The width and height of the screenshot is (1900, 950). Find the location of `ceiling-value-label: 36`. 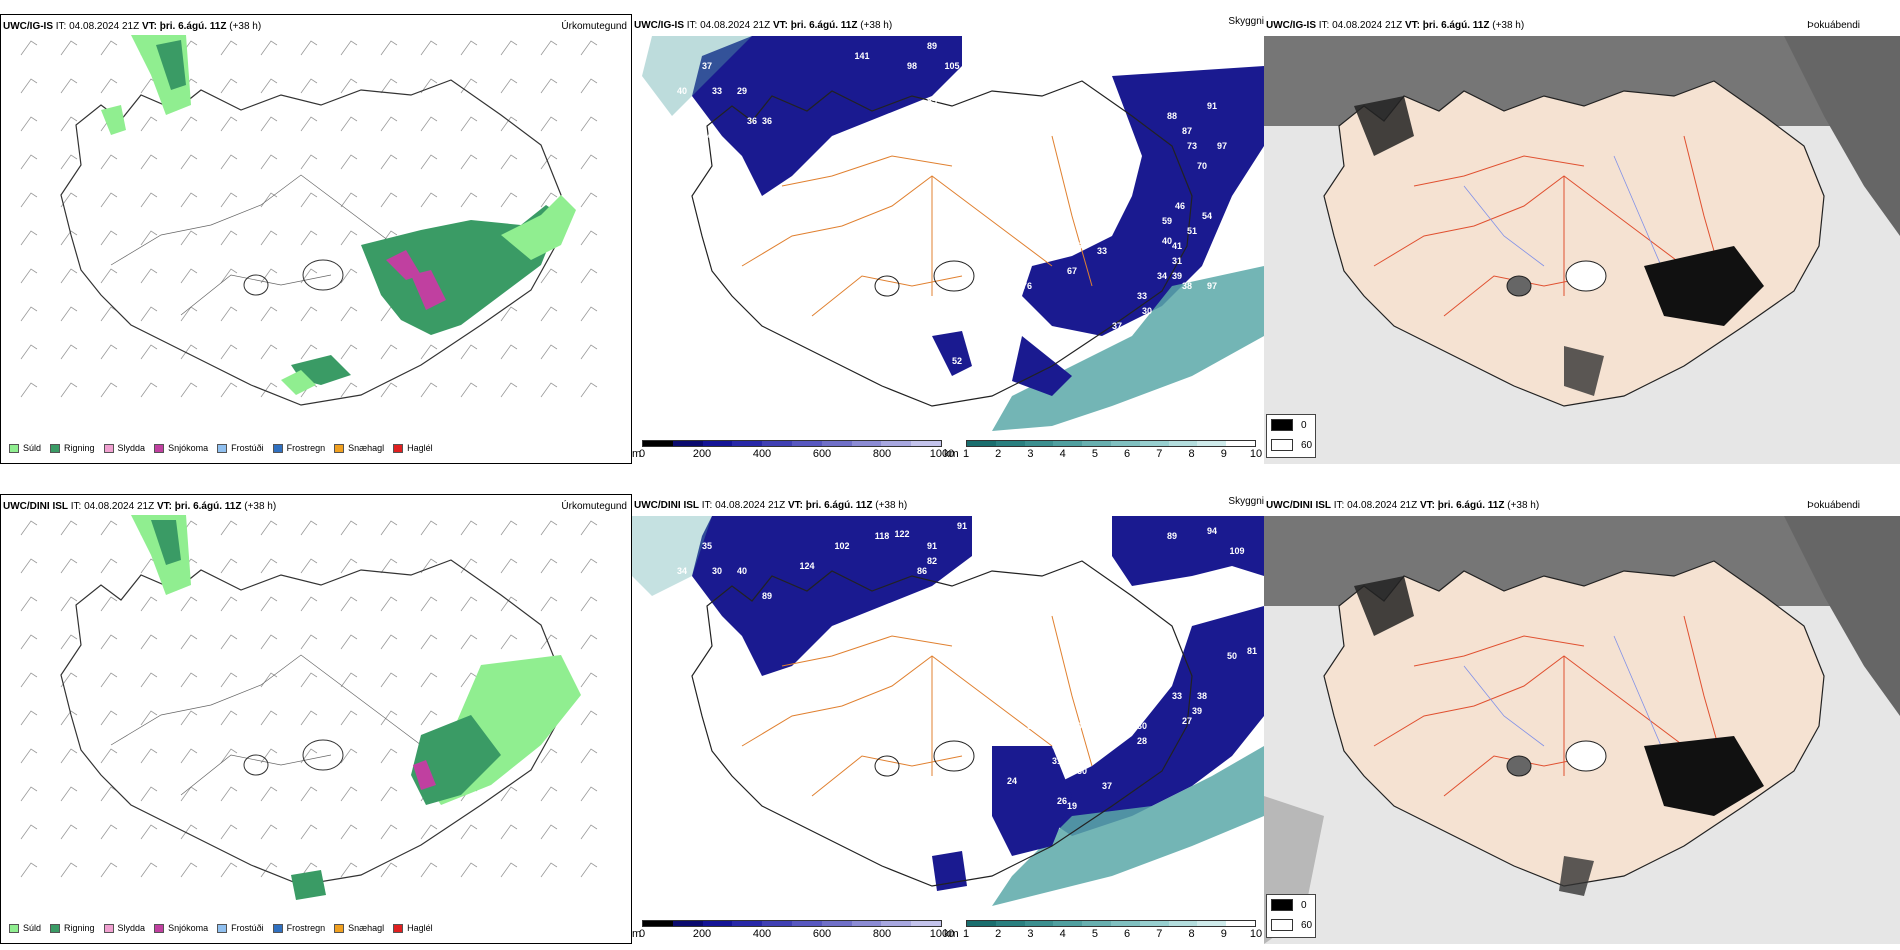

ceiling-value-label: 36 is located at coordinates (767, 121).